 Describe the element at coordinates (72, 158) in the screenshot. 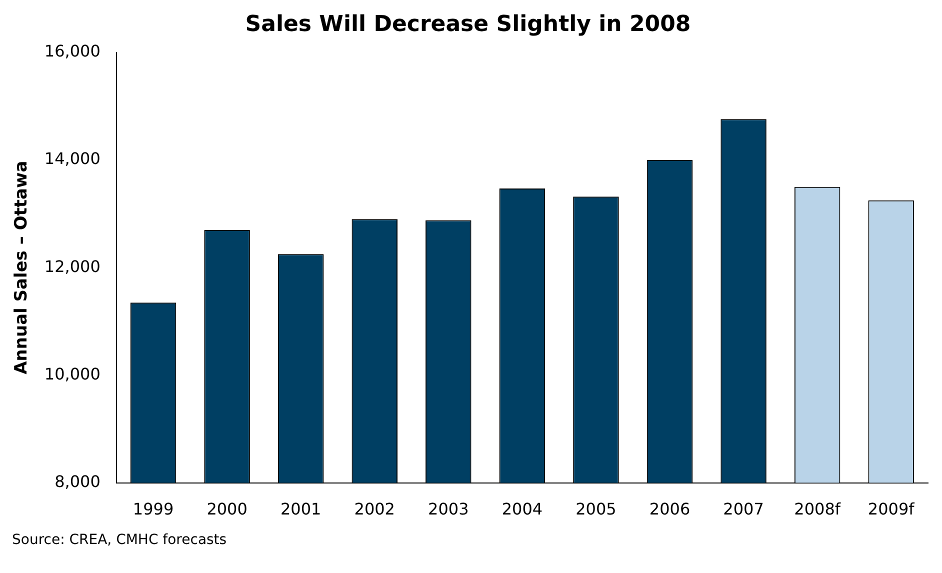

I see `y-tick-label: 14,000` at that location.